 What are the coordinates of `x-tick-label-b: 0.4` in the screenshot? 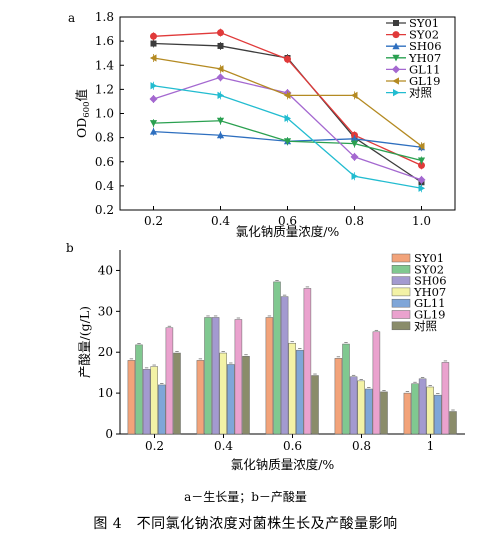 It's located at (223, 446).